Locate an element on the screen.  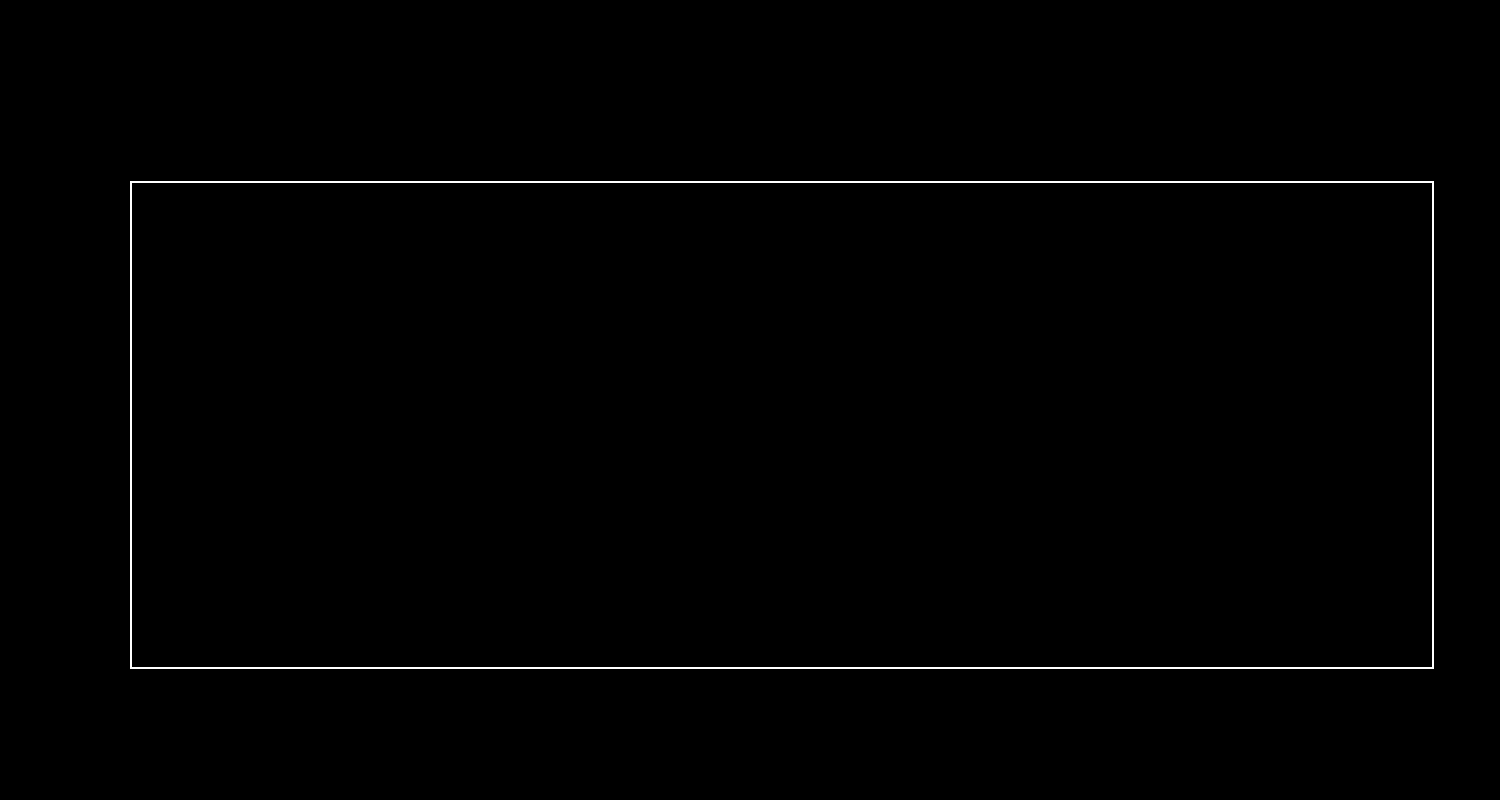
quiet-color-swatch is located at coordinates (146, 149).